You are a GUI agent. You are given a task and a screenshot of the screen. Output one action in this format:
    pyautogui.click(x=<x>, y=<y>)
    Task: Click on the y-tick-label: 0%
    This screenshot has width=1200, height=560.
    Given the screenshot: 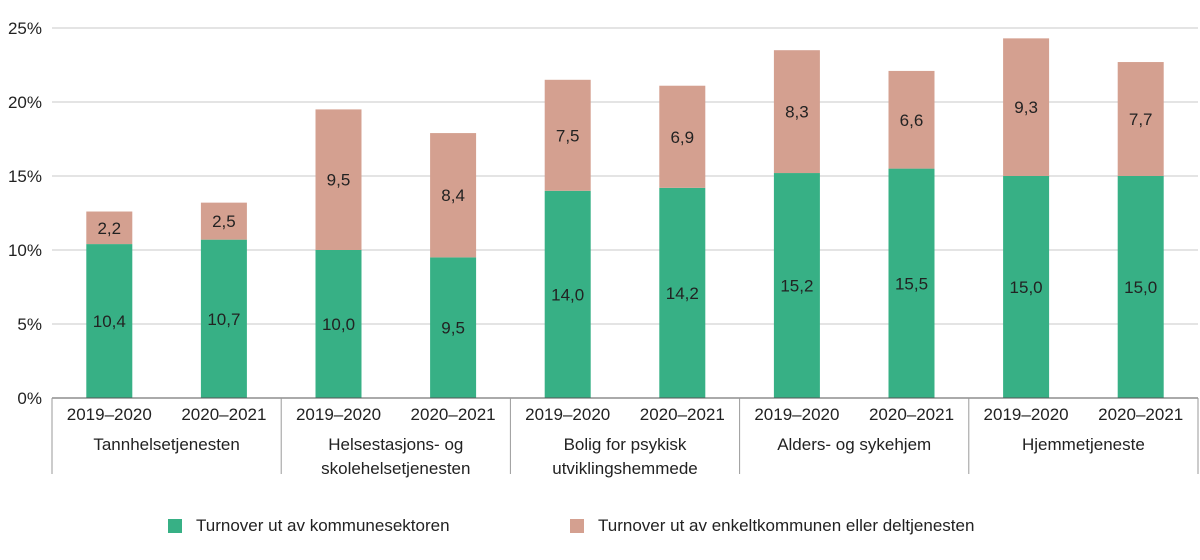 What is the action you would take?
    pyautogui.click(x=29, y=398)
    